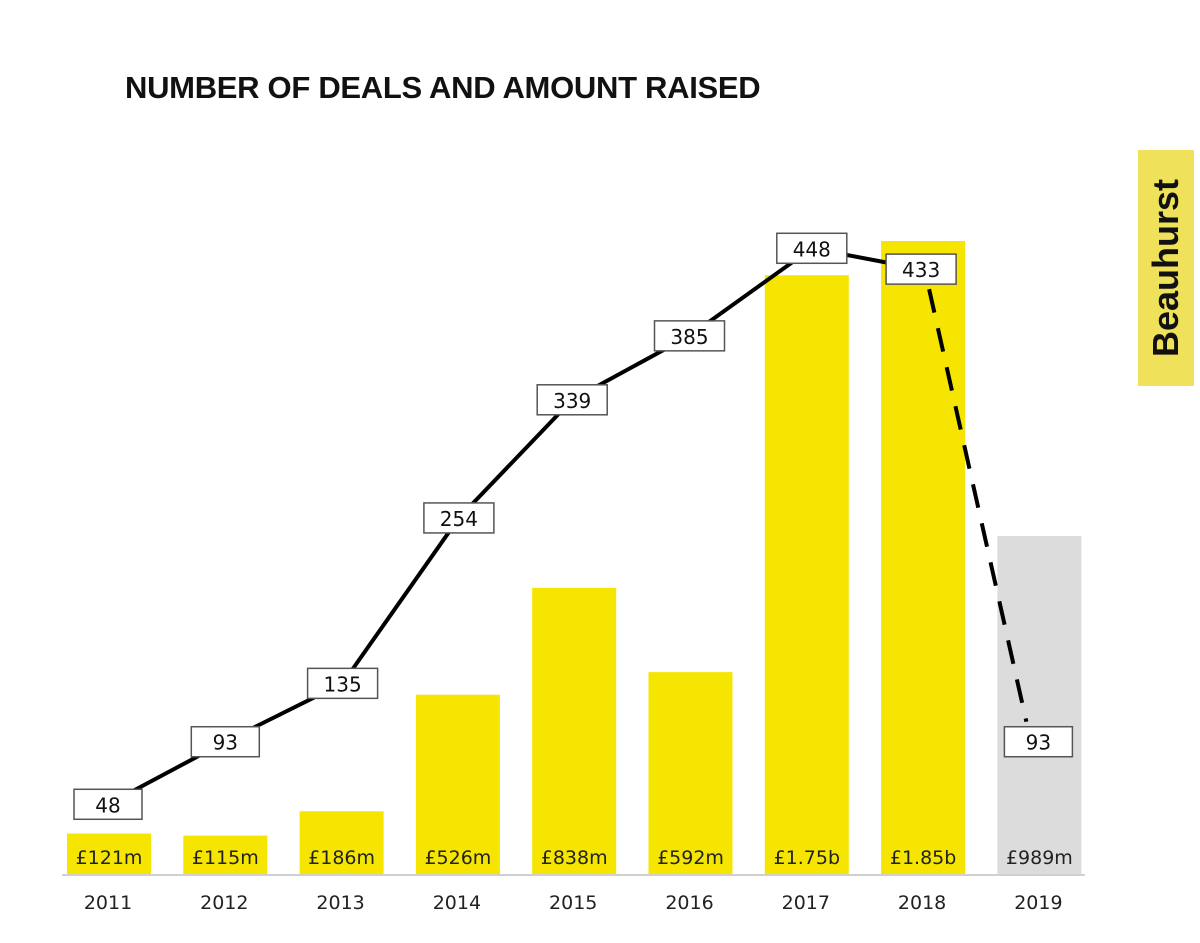 The width and height of the screenshot is (1200, 943). What do you see at coordinates (457, 903) in the screenshot?
I see `x-tick-label-2014: 2014` at bounding box center [457, 903].